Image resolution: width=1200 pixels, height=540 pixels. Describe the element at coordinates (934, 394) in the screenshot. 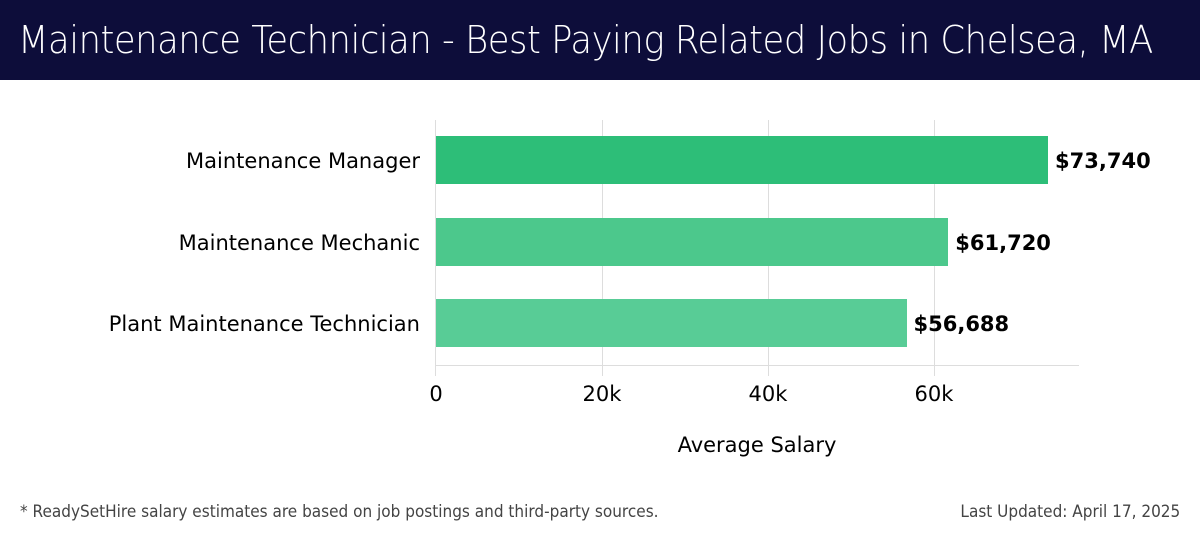

I see `x-tick-label: 60k` at that location.